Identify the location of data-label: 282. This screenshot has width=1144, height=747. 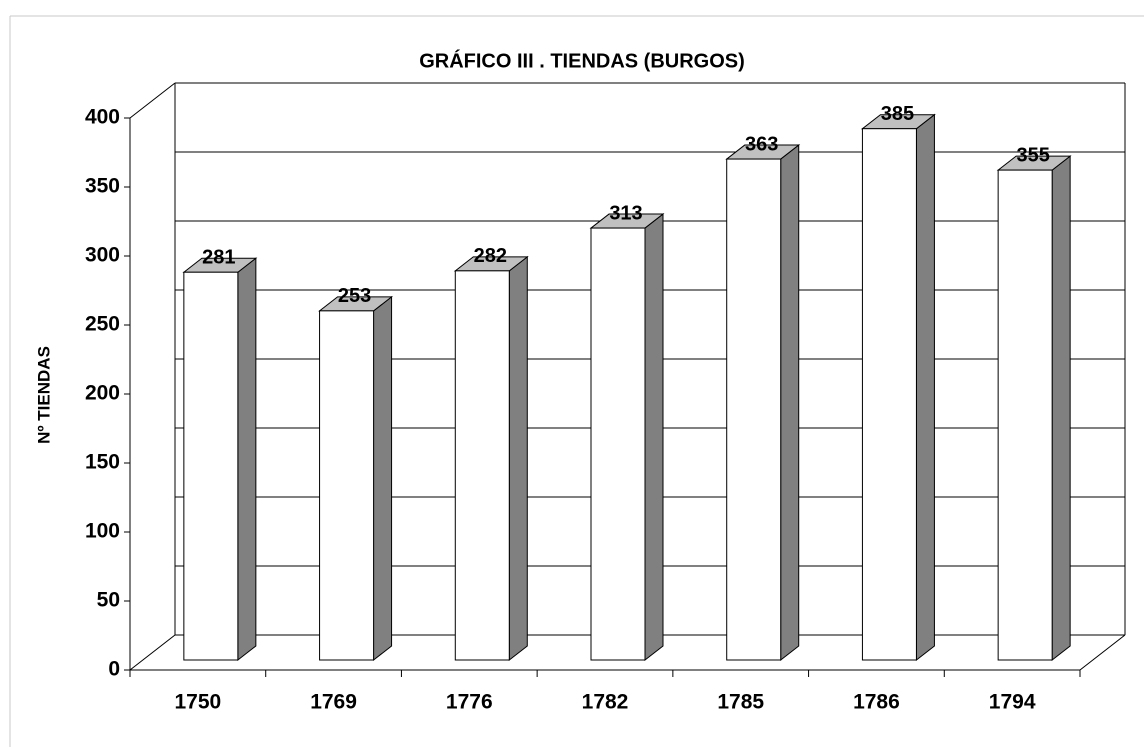
(490, 256).